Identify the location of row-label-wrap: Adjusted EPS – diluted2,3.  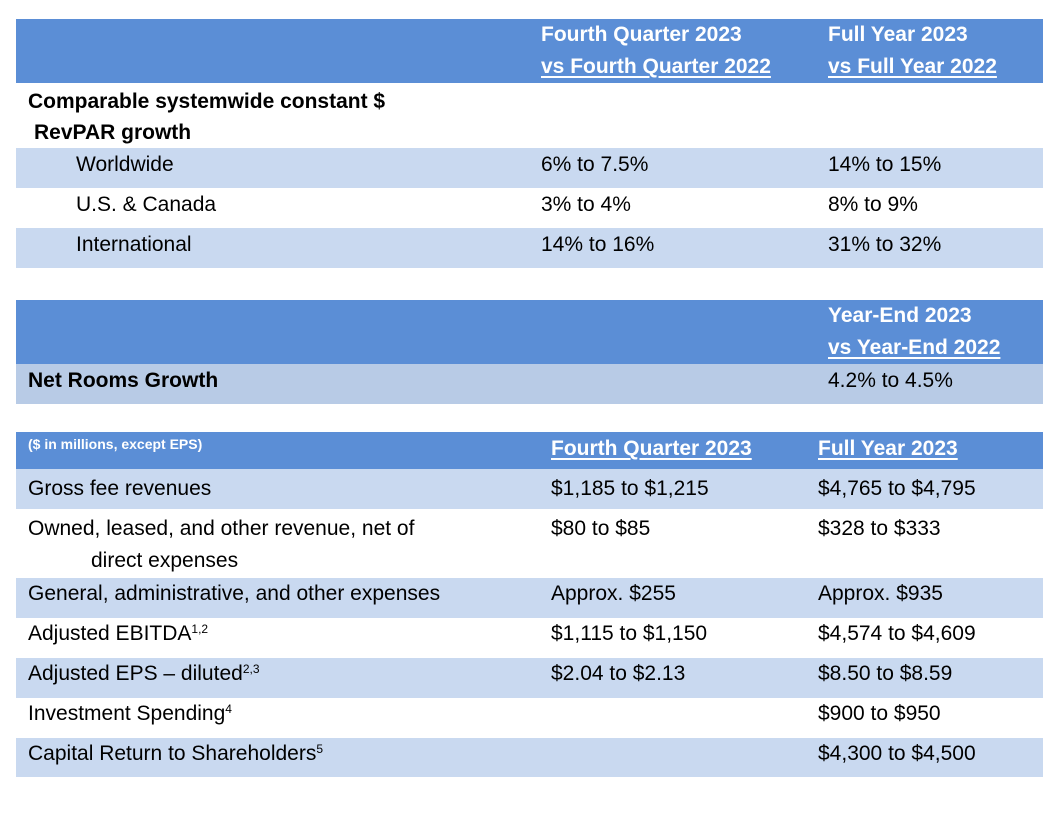
(144, 674).